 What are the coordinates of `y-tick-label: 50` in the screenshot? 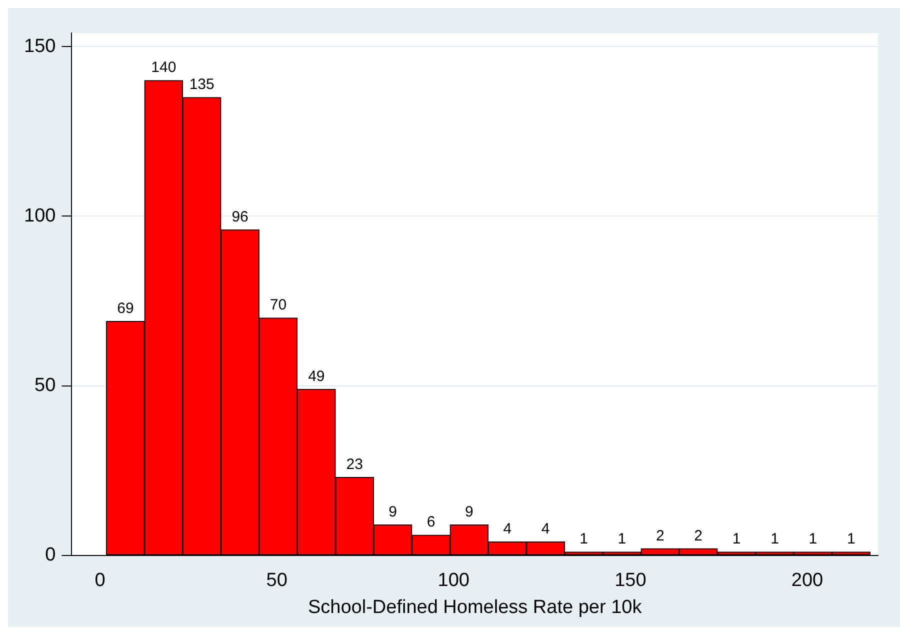 It's located at (45, 385).